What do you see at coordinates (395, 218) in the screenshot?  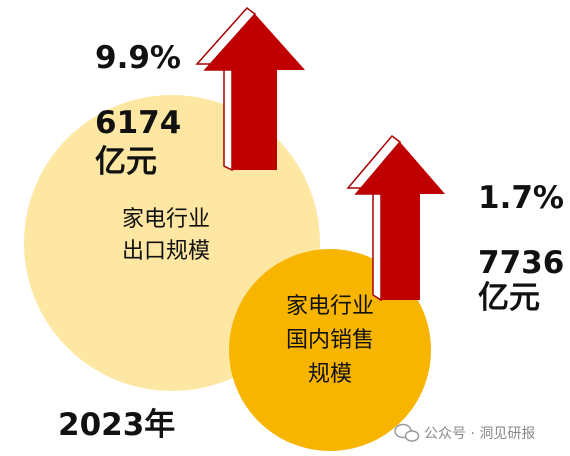 I see `domestic-arrow` at bounding box center [395, 218].